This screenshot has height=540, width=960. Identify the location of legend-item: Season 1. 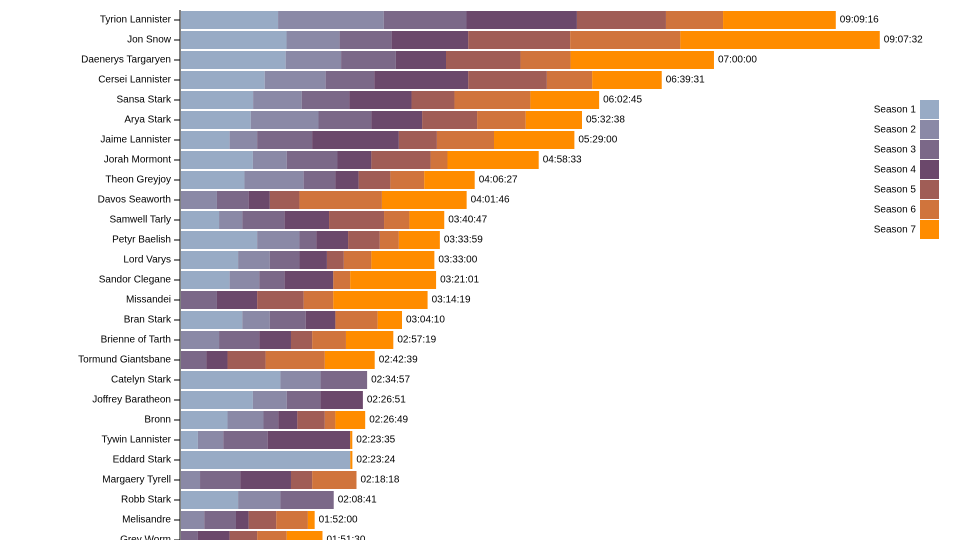
(906, 109).